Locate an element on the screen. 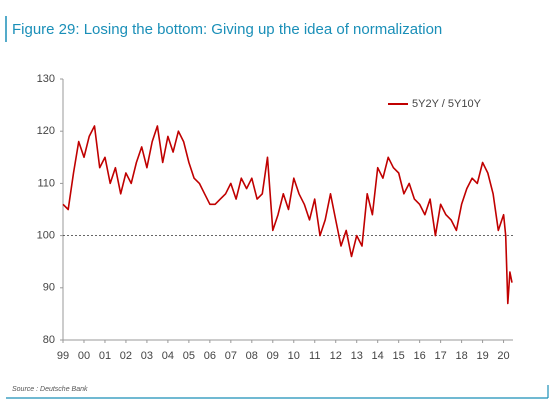  x-tick-label: 15 is located at coordinates (399, 356).